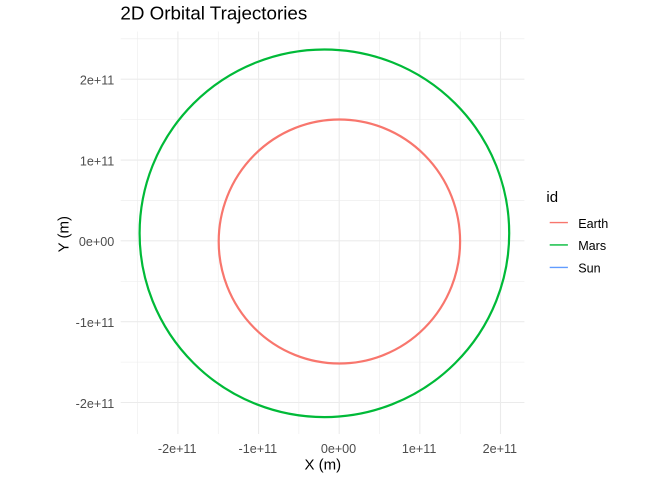 Image resolution: width=672 pixels, height=485 pixels. What do you see at coordinates (589, 269) in the screenshot?
I see `svg-text: Sun` at bounding box center [589, 269].